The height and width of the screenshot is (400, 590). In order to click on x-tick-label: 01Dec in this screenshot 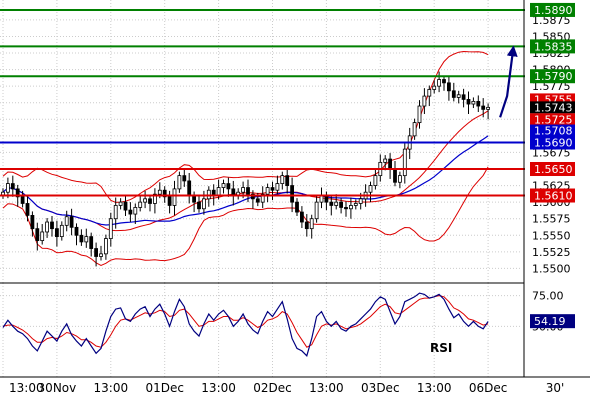, I will do `click(164, 388)`.